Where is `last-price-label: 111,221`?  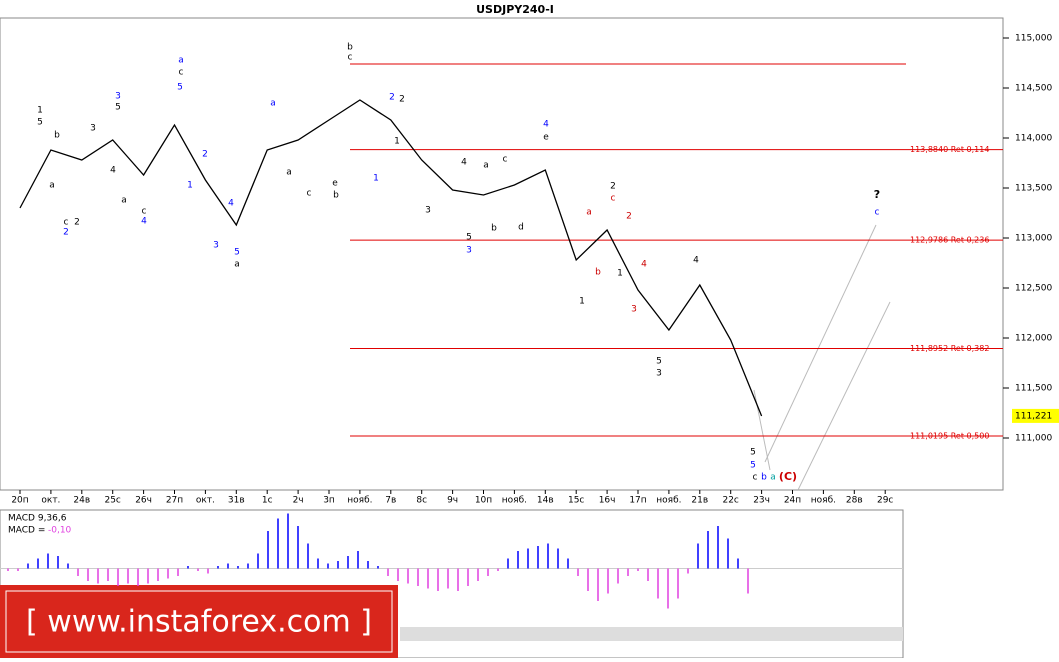 last-price-label: 111,221 is located at coordinates (1033, 416).